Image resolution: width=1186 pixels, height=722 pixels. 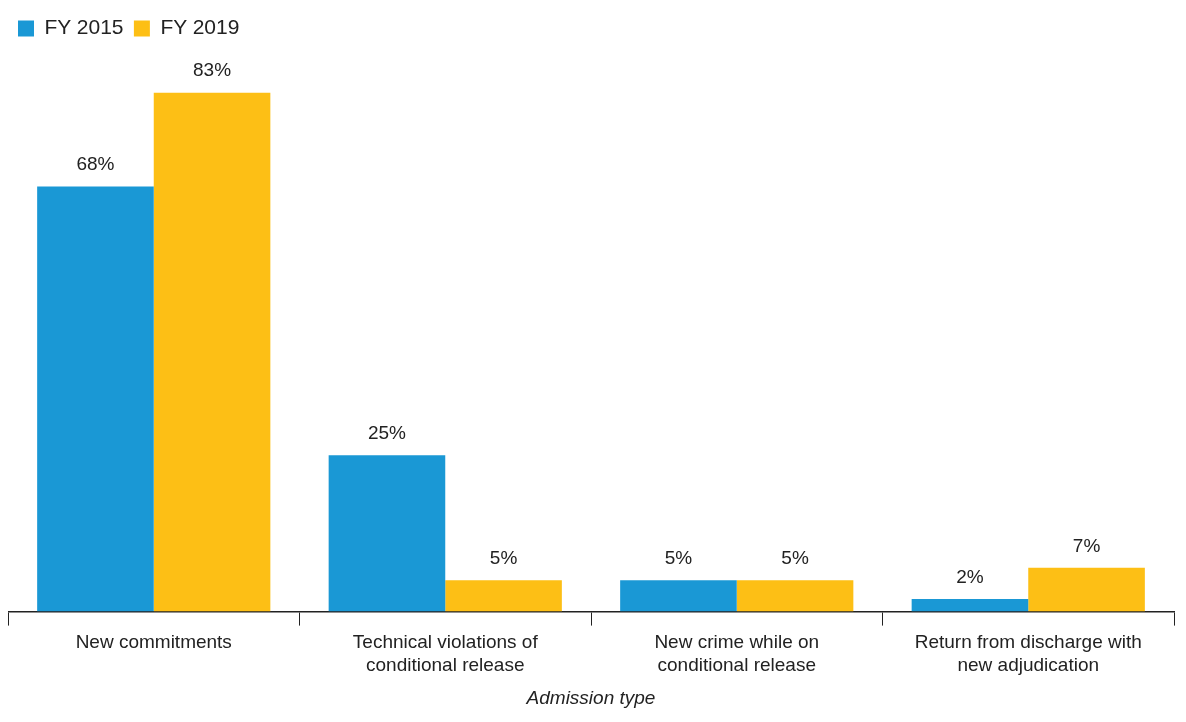 What do you see at coordinates (970, 576) in the screenshot?
I see `data-label: 2%` at bounding box center [970, 576].